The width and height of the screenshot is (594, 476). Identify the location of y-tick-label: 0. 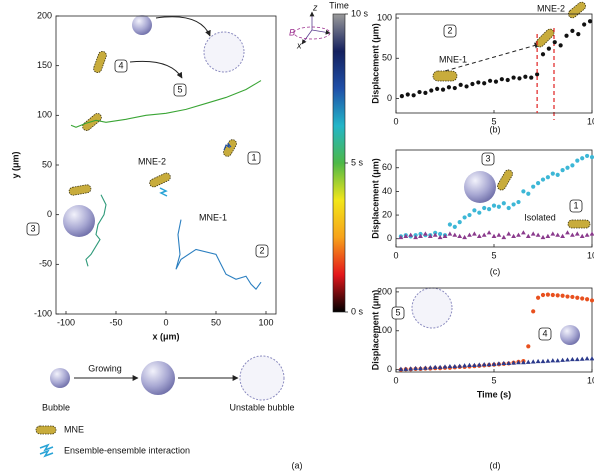
(389, 369).